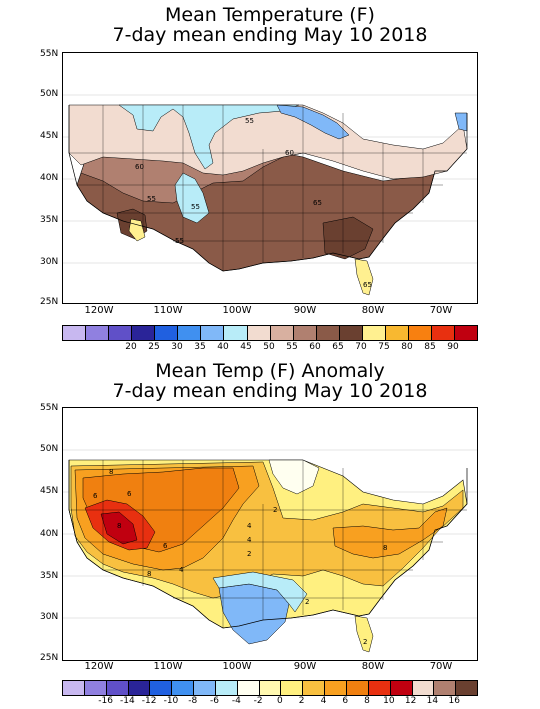  Describe the element at coordinates (215, 701) in the screenshot. I see `panel2-colorbar-label: -6` at that location.